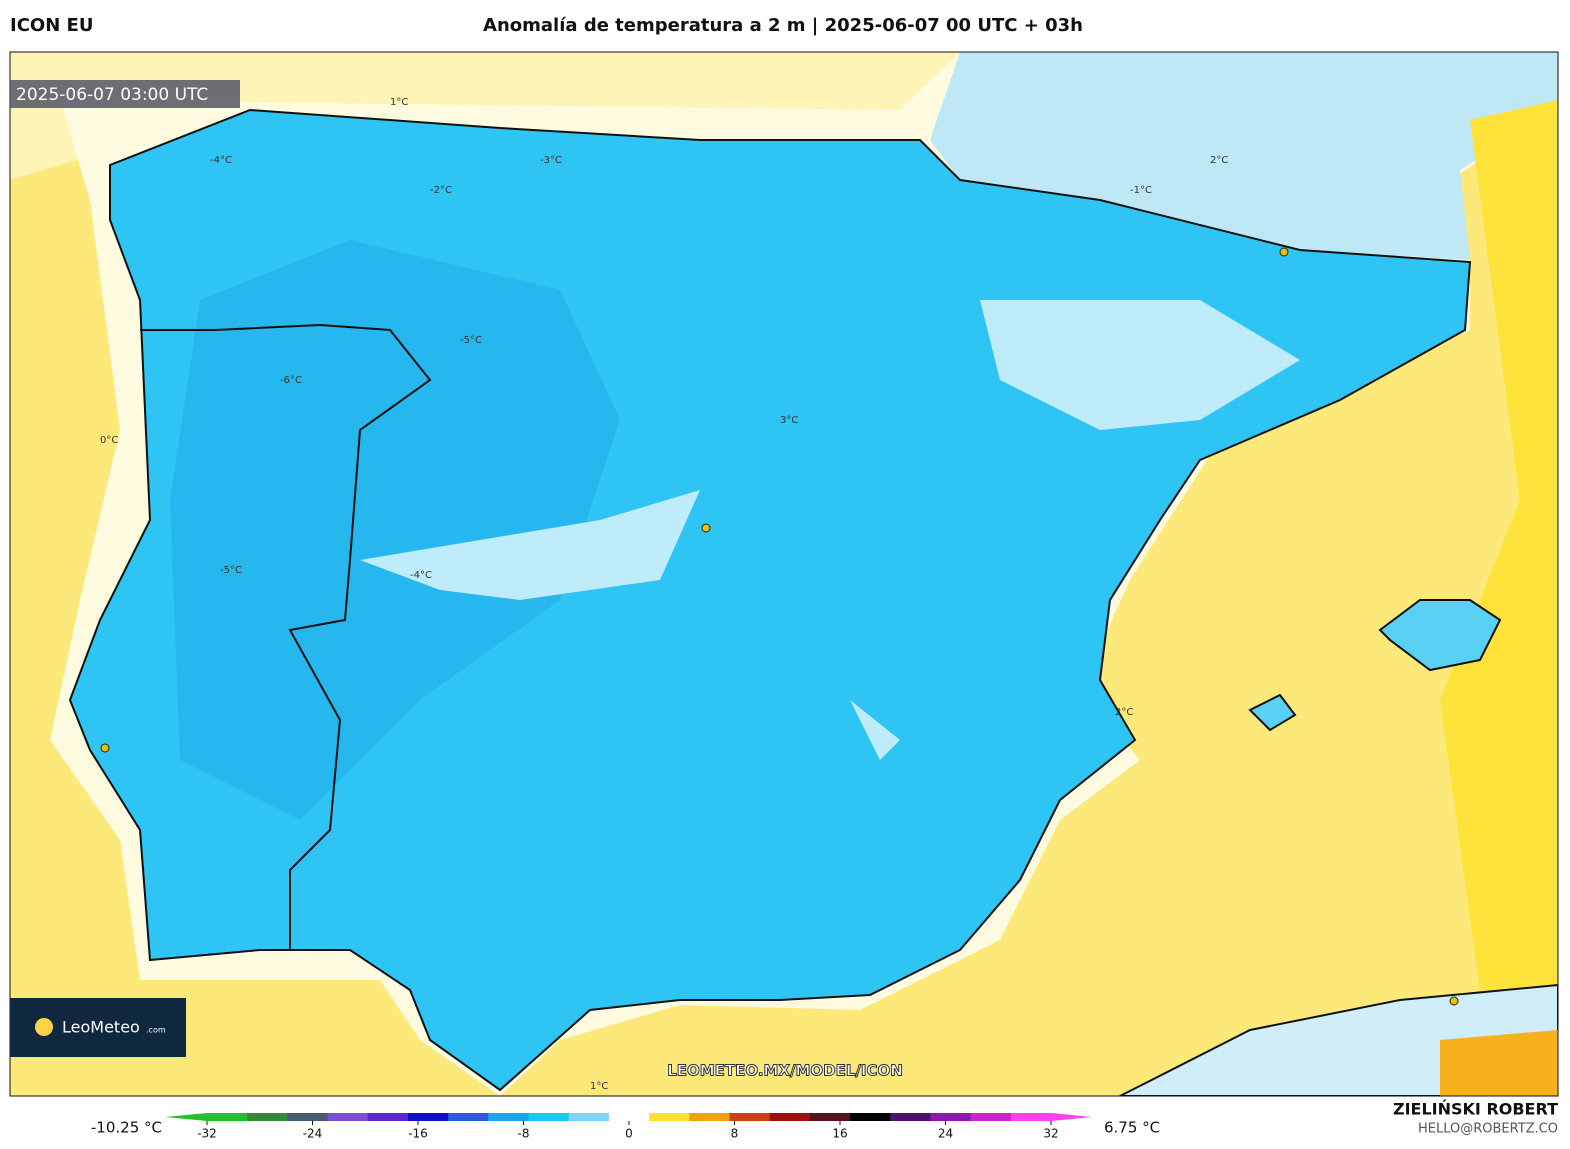 The width and height of the screenshot is (1570, 1149). I want to click on time-box, so click(125, 94).